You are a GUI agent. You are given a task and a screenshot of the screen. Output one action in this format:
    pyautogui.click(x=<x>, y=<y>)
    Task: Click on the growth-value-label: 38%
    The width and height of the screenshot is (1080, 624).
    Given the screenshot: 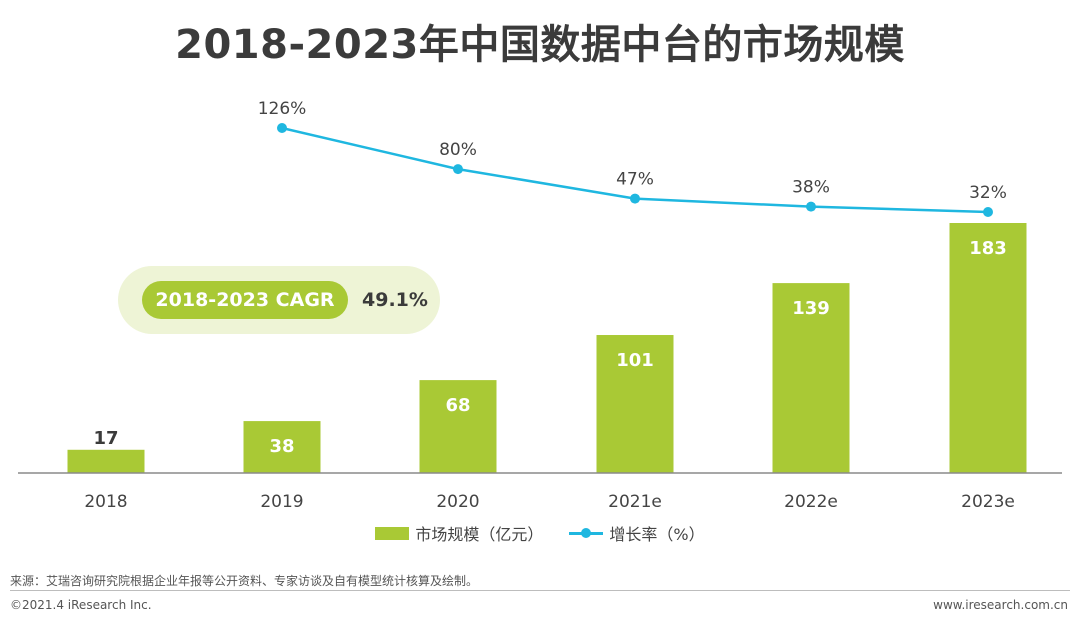 What is the action you would take?
    pyautogui.click(x=811, y=188)
    